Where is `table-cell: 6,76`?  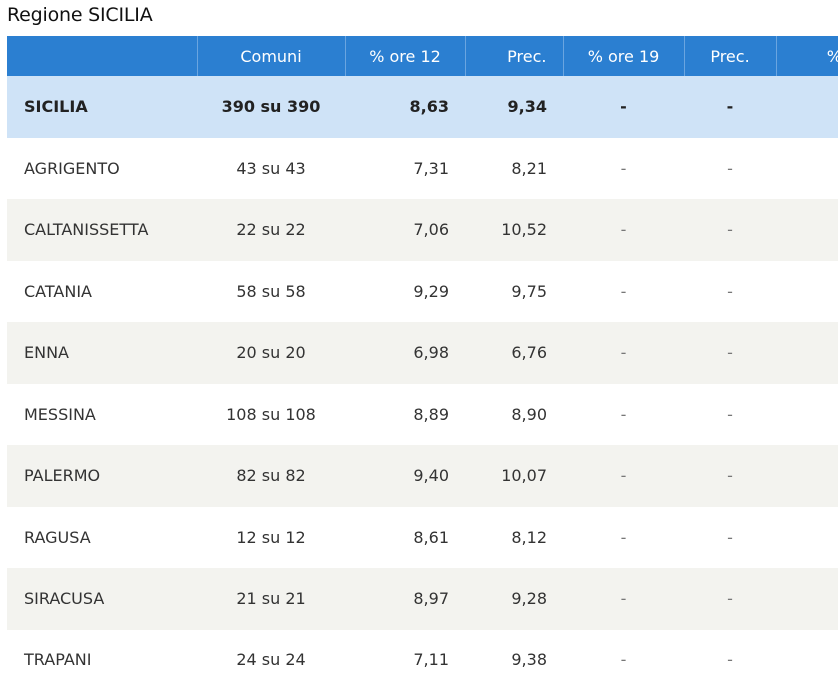
table-cell: 6,76 is located at coordinates (514, 353).